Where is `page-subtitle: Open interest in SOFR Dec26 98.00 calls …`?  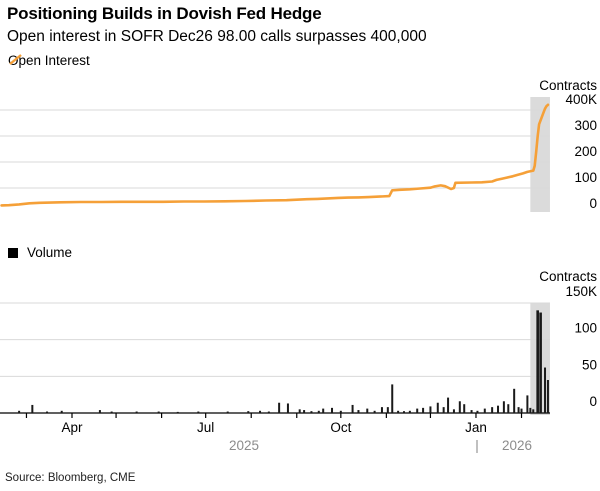
page-subtitle: Open interest in SOFR Dec26 98.00 calls … is located at coordinates (217, 36).